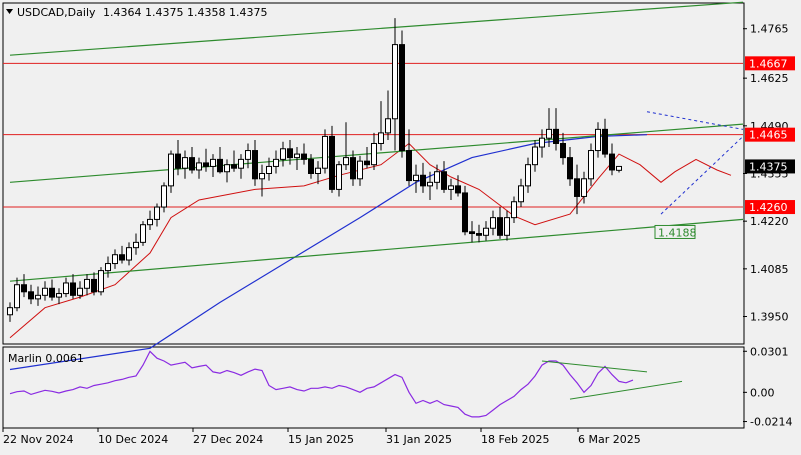  I want to click on triangle-upper-line, so click(695, 120).